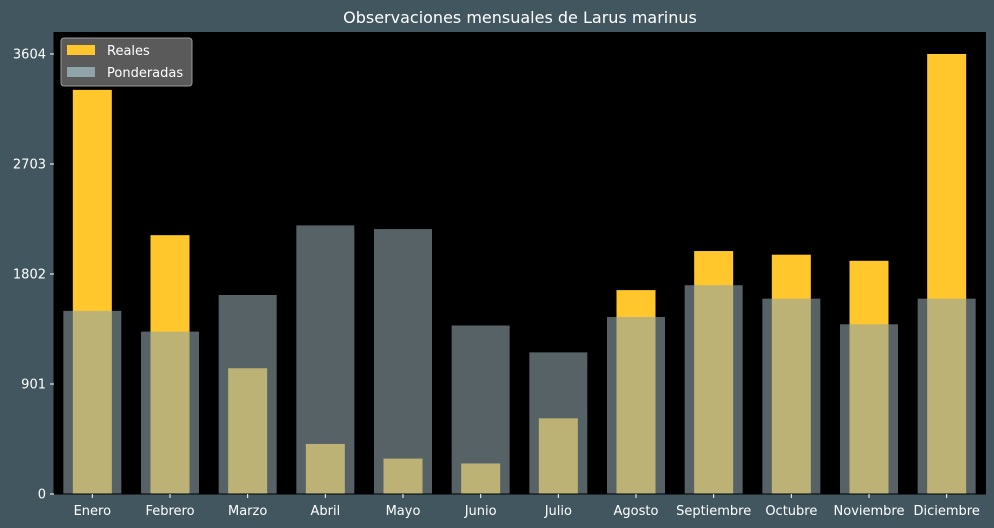  What do you see at coordinates (713, 511) in the screenshot?
I see `x-tick-label-8: Septiembre` at bounding box center [713, 511].